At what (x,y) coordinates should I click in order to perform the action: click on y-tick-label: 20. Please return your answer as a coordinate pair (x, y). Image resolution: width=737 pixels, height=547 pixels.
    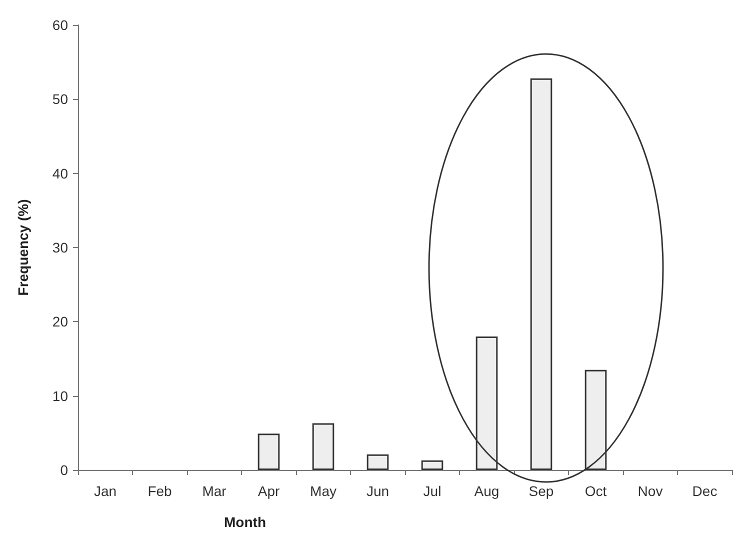
    Looking at the image, I should click on (60, 322).